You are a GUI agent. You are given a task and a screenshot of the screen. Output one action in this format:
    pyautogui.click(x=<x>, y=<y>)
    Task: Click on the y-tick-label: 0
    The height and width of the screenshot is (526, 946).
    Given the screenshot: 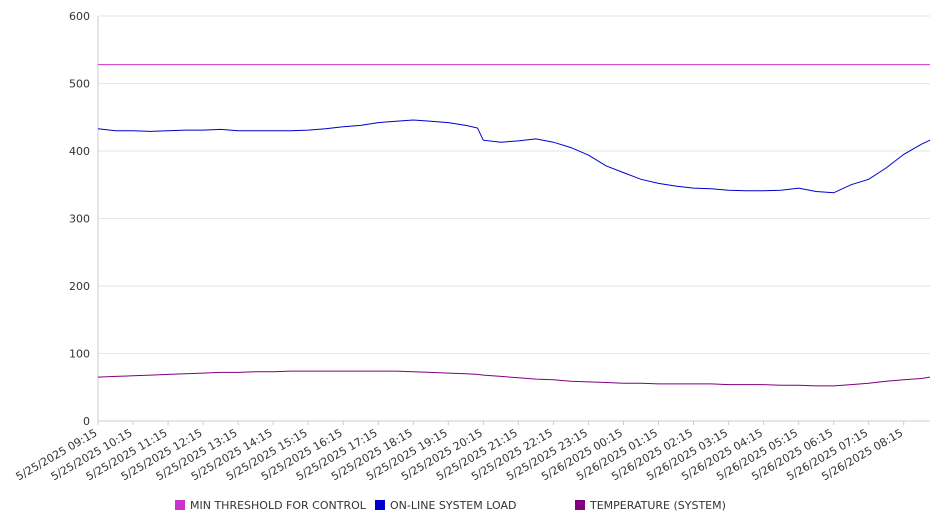 What is the action you would take?
    pyautogui.click(x=86, y=421)
    